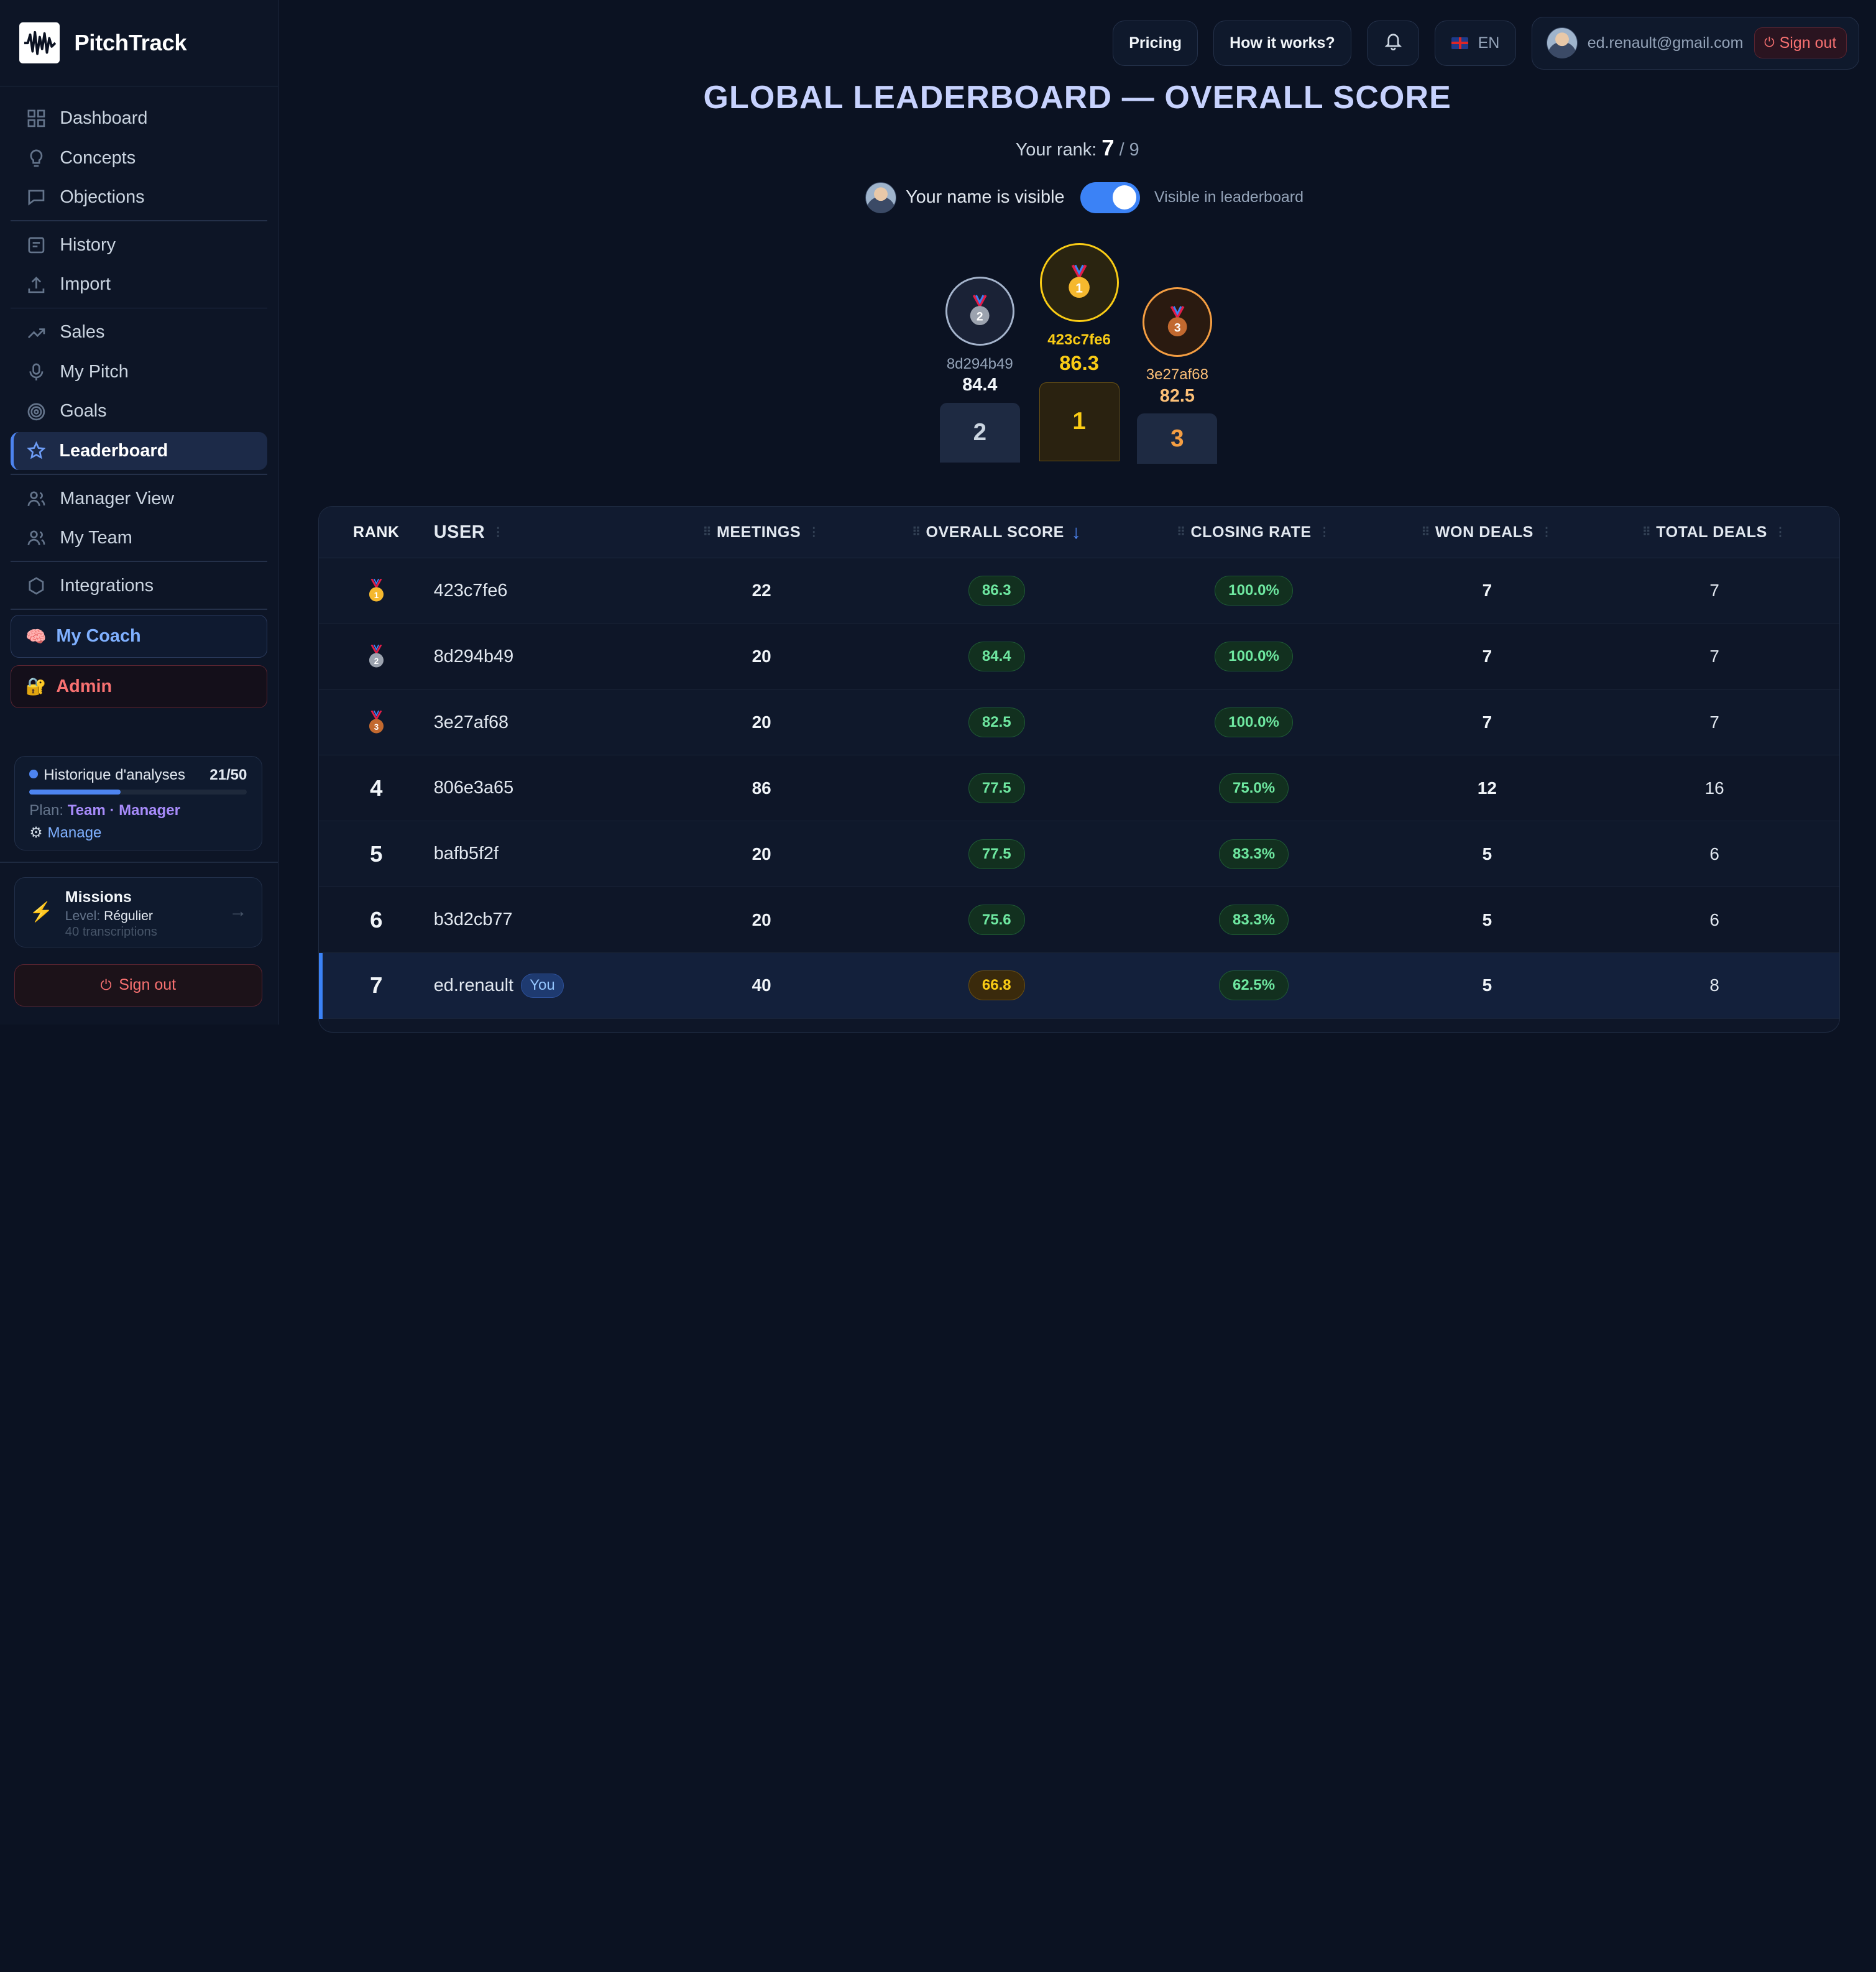 The height and width of the screenshot is (1972, 1876). What do you see at coordinates (36, 372) in the screenshot?
I see `mic-icon` at bounding box center [36, 372].